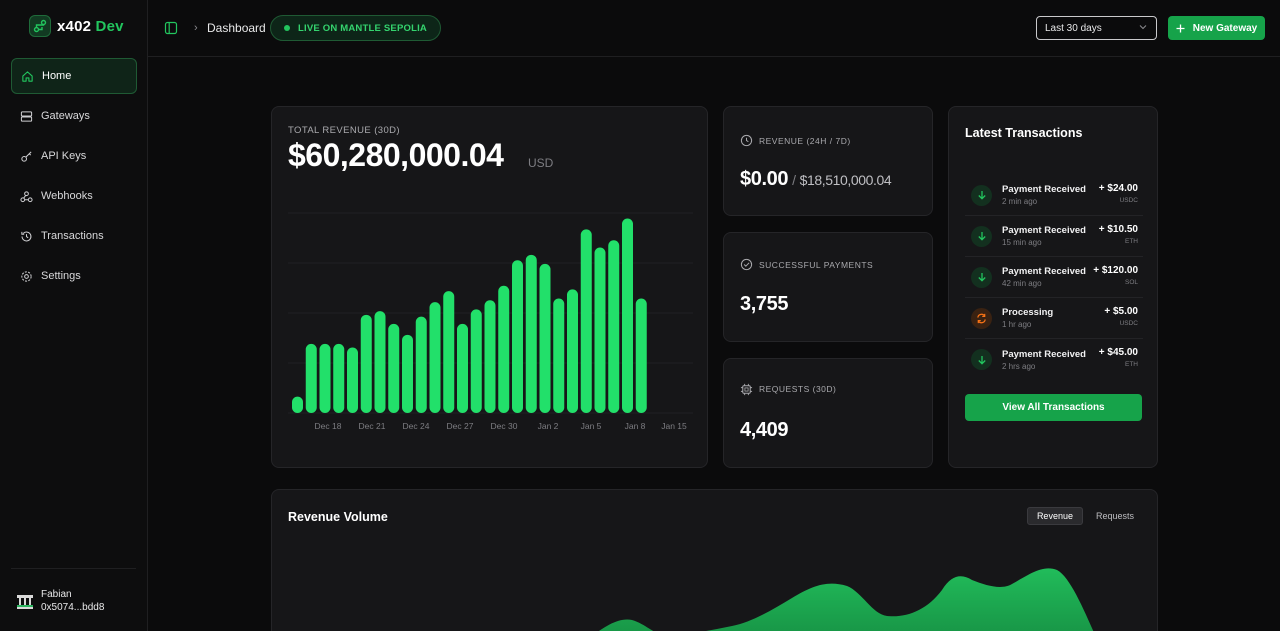 This screenshot has width=1280, height=631. Describe the element at coordinates (1020, 201) in the screenshot. I see `transaction-time: 2 min ago` at that location.